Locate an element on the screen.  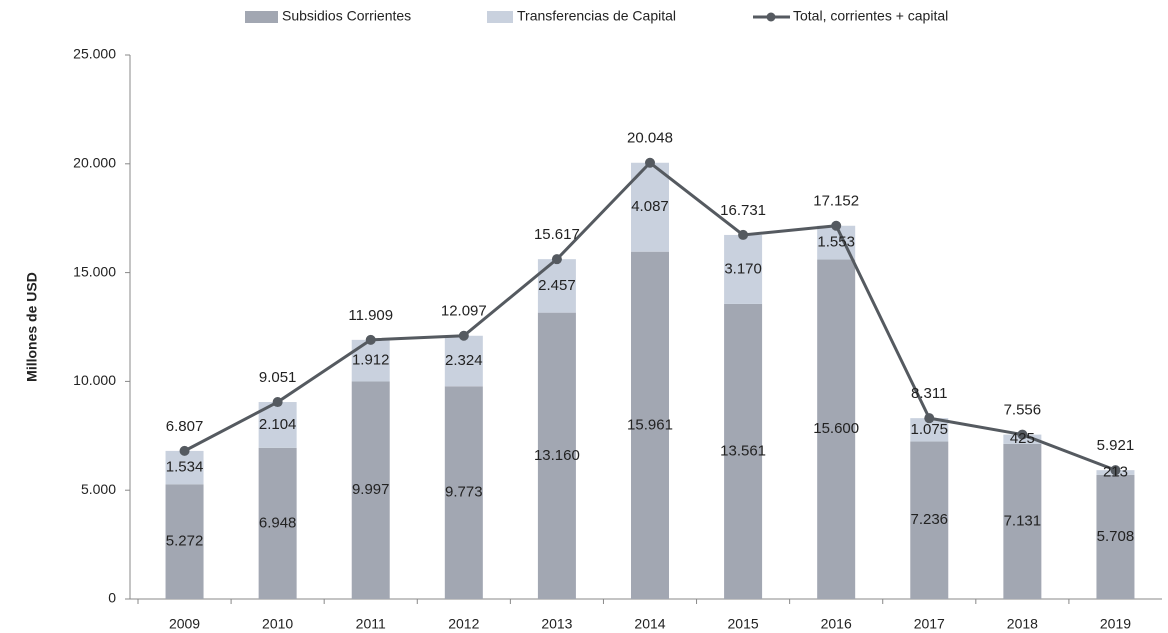
data-label: 20.048 is located at coordinates (650, 138).